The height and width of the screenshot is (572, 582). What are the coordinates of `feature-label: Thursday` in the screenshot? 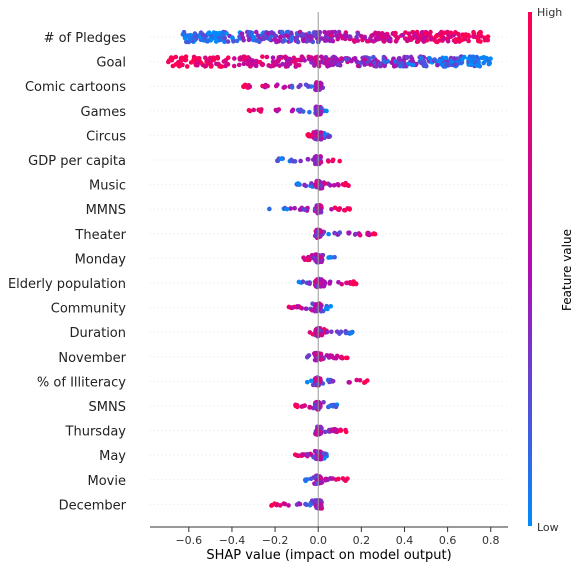 It's located at (96, 432).